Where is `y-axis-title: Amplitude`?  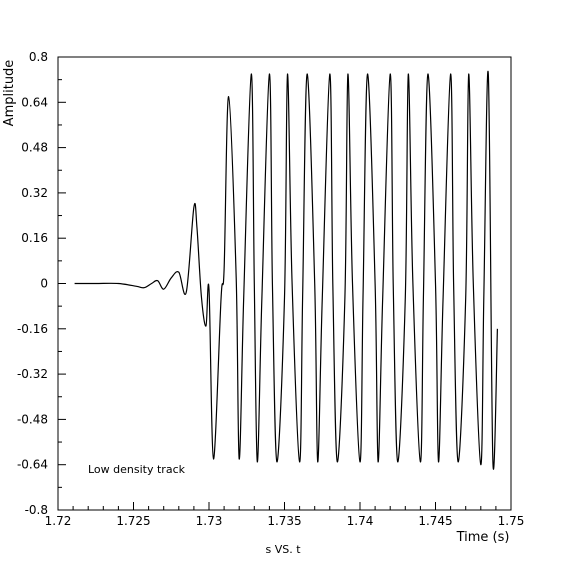
y-axis-title: Amplitude is located at coordinates (9, 93).